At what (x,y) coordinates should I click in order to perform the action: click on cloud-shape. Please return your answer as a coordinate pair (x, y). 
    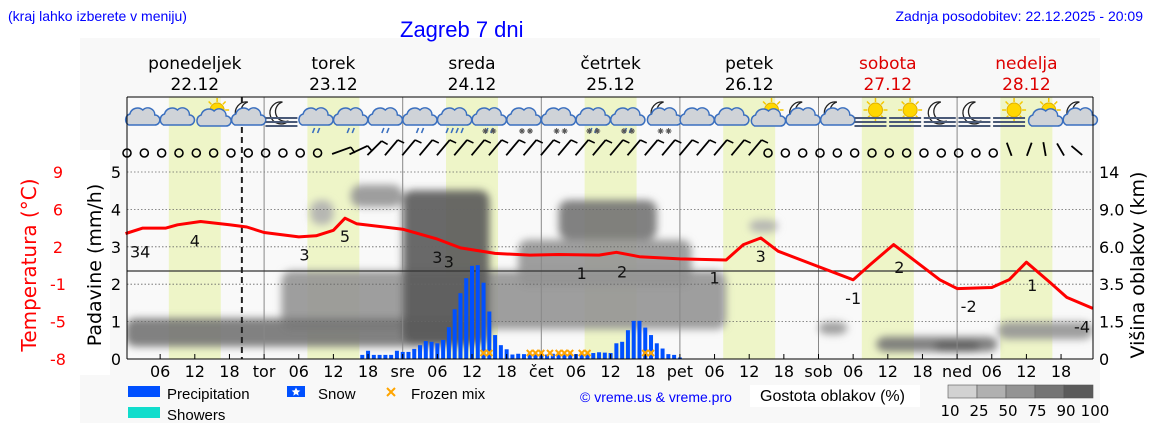
    Looking at the image, I should click on (248, 116).